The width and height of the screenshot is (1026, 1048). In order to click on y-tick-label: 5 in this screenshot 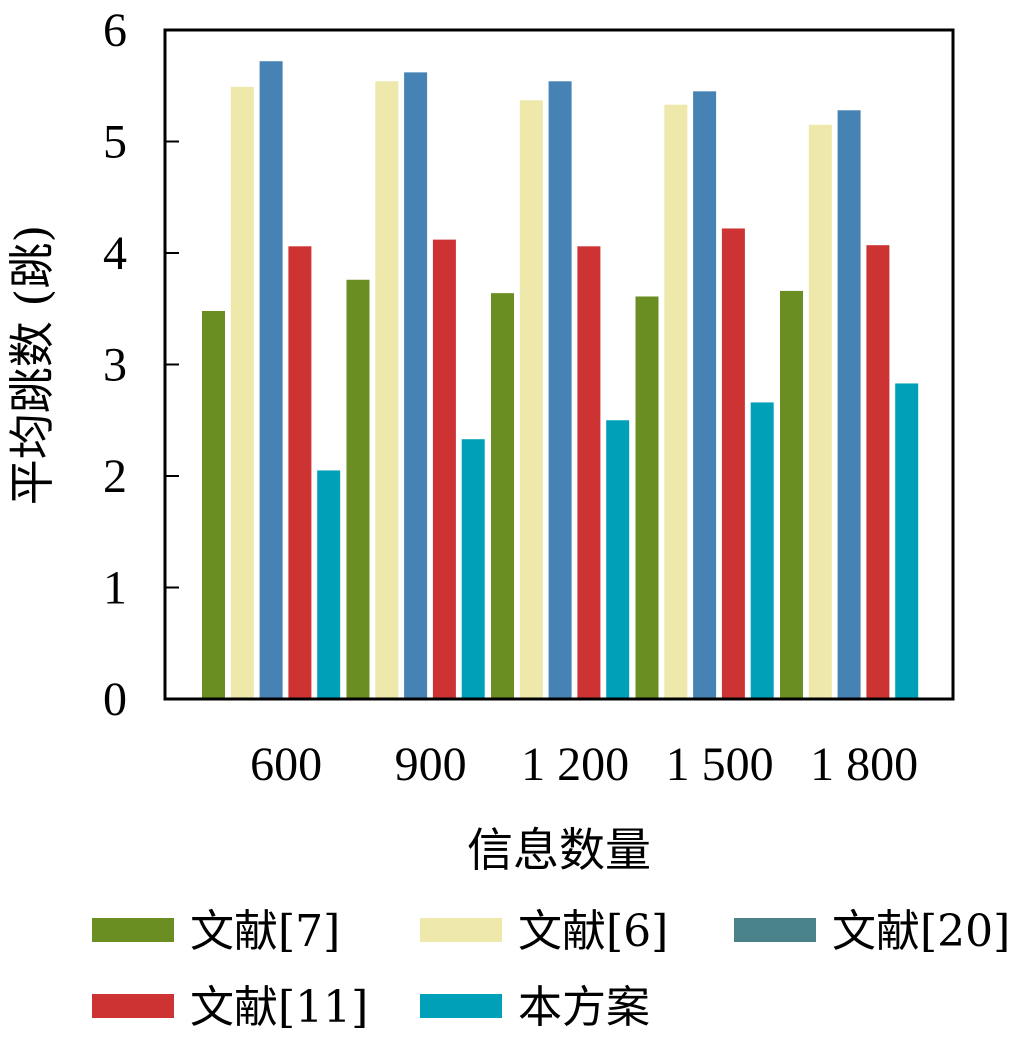, I will do `click(115, 142)`.